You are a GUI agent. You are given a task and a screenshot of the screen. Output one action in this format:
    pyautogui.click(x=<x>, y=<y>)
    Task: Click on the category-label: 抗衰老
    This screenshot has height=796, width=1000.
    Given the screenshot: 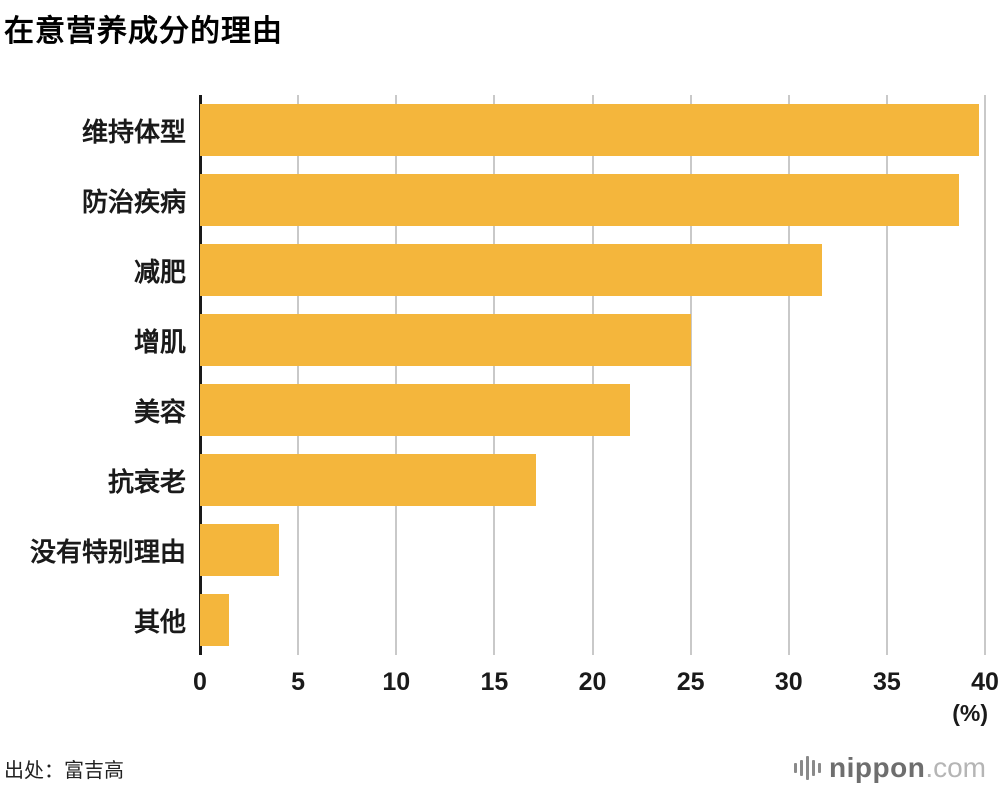 What is the action you would take?
    pyautogui.click(x=146, y=481)
    